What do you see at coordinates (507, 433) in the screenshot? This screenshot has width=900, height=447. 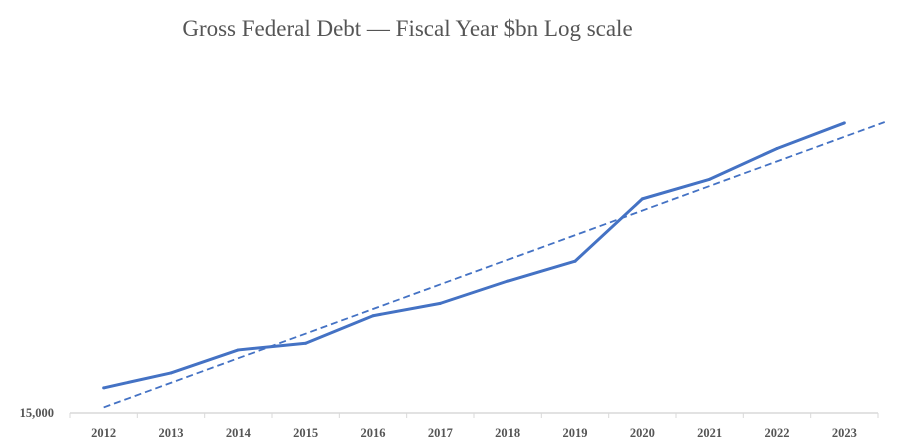 I see `x-tick-label: 2018` at bounding box center [507, 433].